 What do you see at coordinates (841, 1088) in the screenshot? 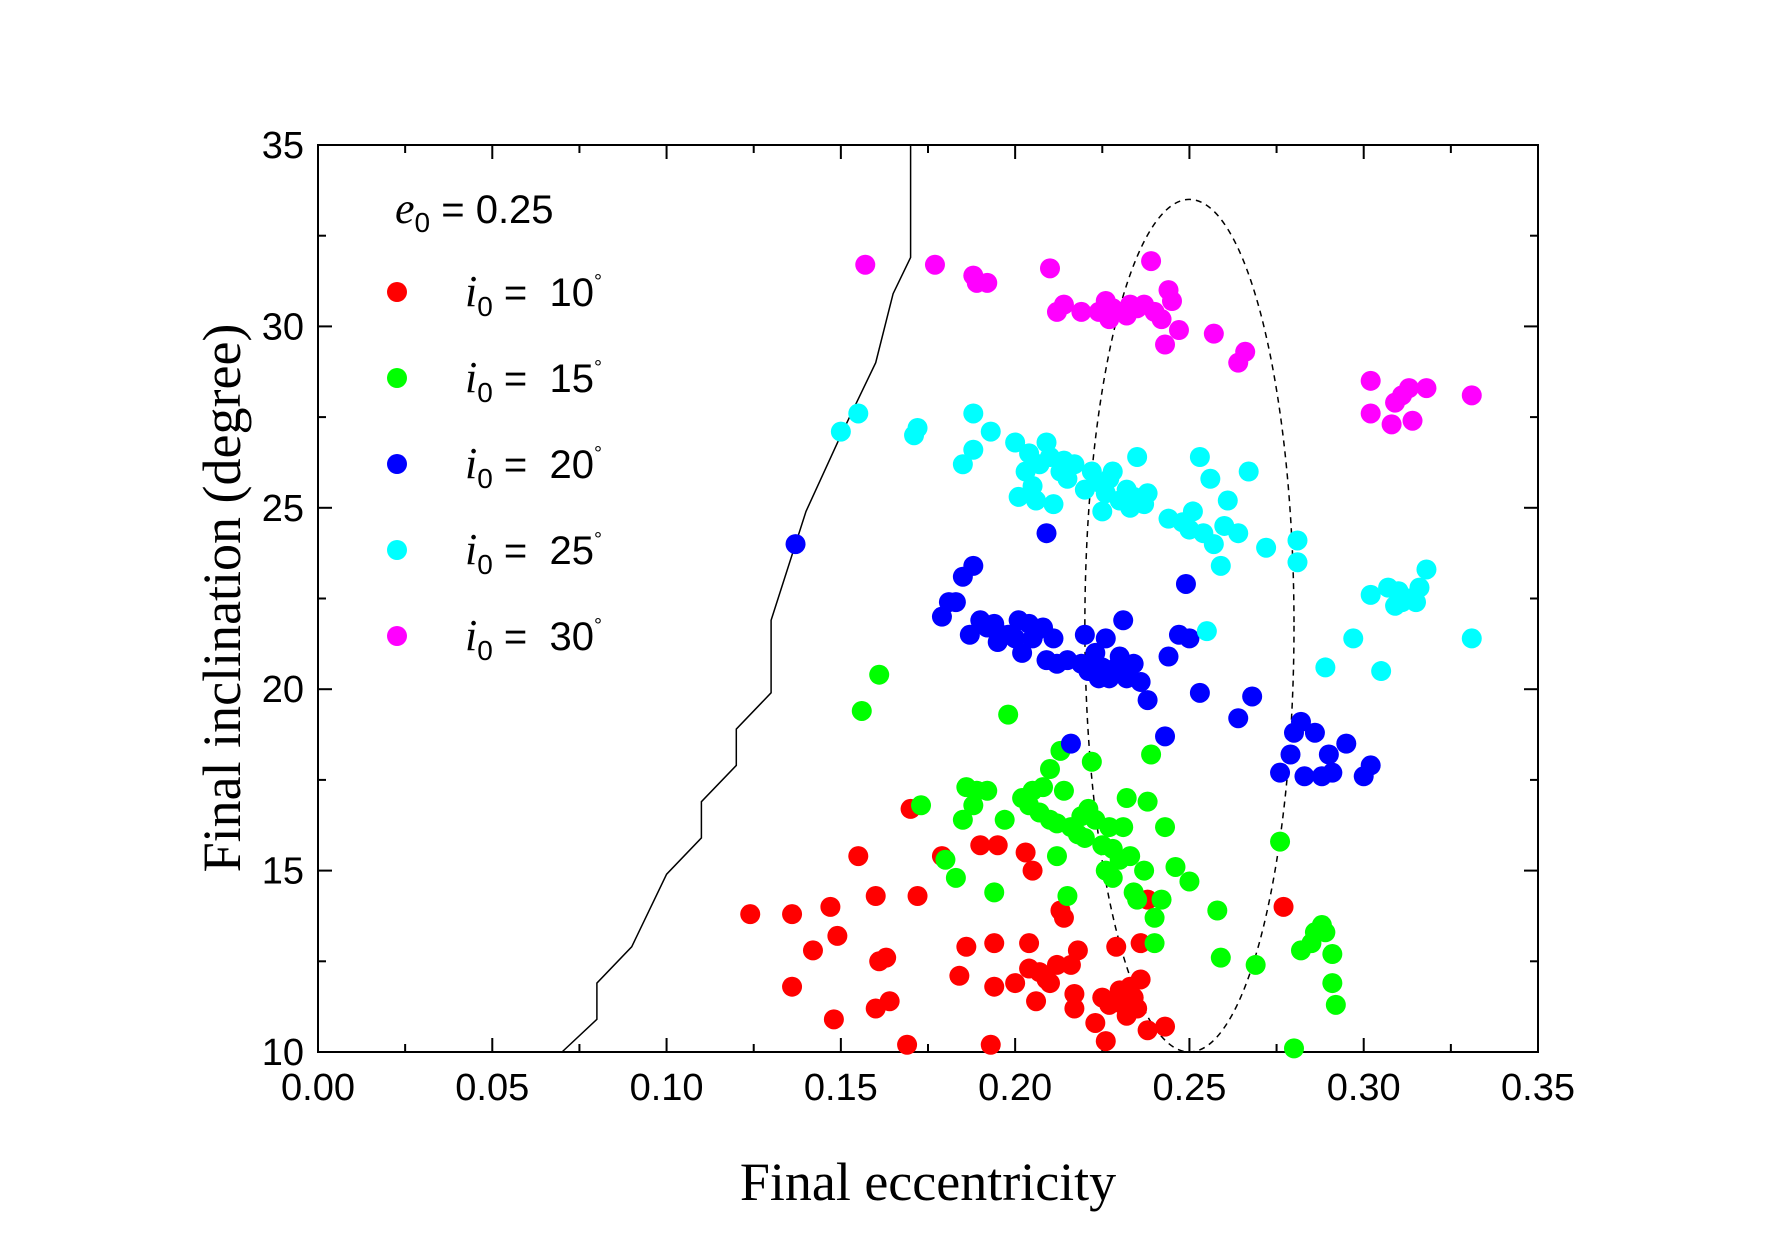
I see `x-tick-label: 0.15` at bounding box center [841, 1088].